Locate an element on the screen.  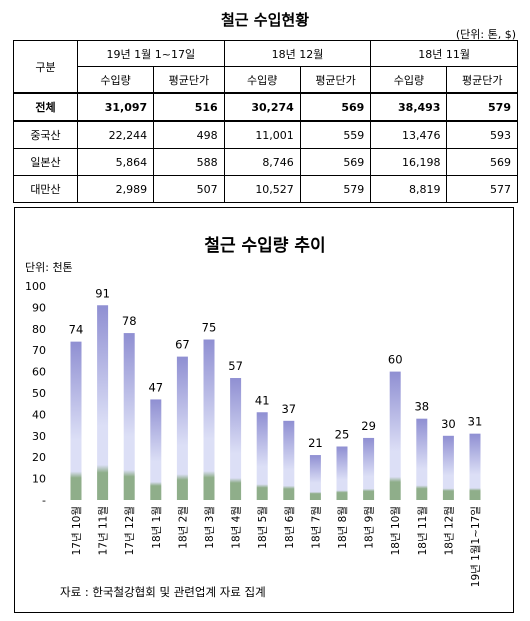
unit-note: (단위: 톤, $) is located at coordinates (485, 34).